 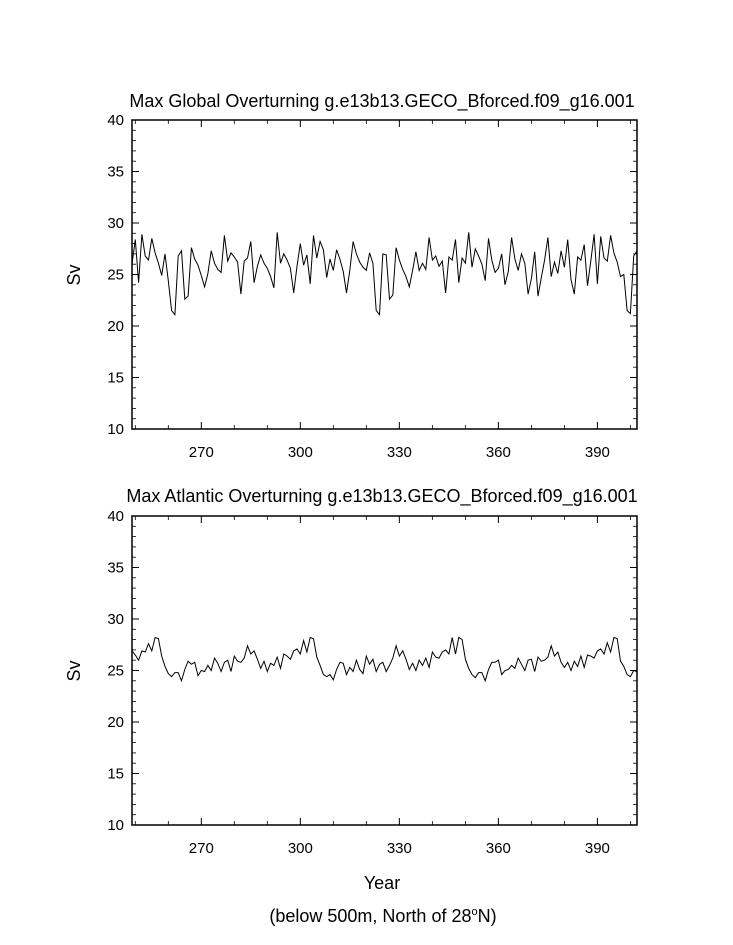 What do you see at coordinates (384, 659) in the screenshot?
I see `atlantic-series-line` at bounding box center [384, 659].